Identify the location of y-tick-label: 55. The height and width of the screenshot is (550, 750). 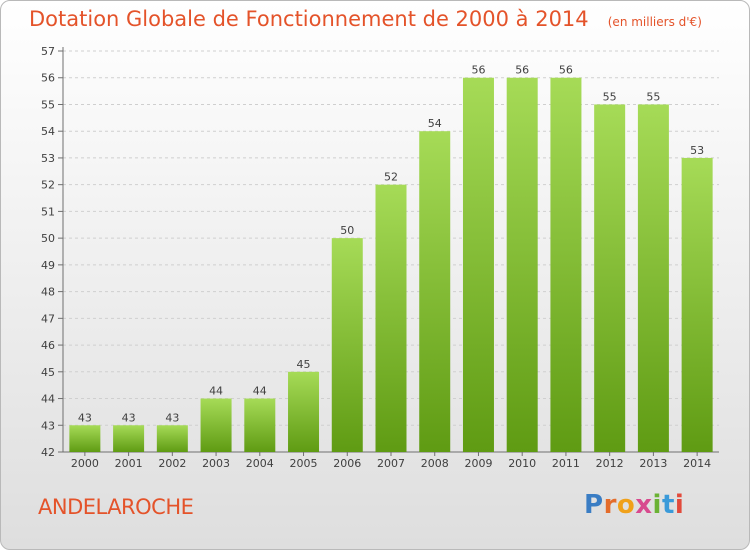
(48, 104).